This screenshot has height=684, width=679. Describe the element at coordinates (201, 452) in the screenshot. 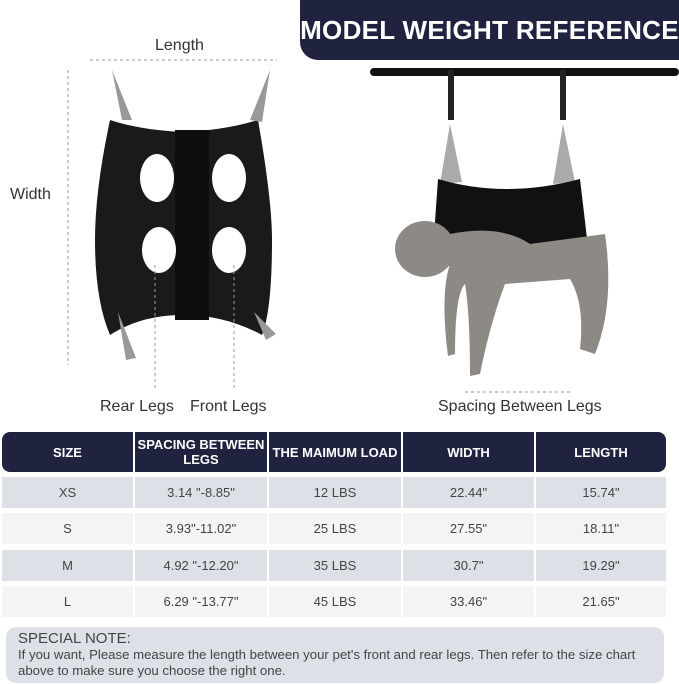

I see `header-spacing: SPACING BETWEEN LEGS` at that location.